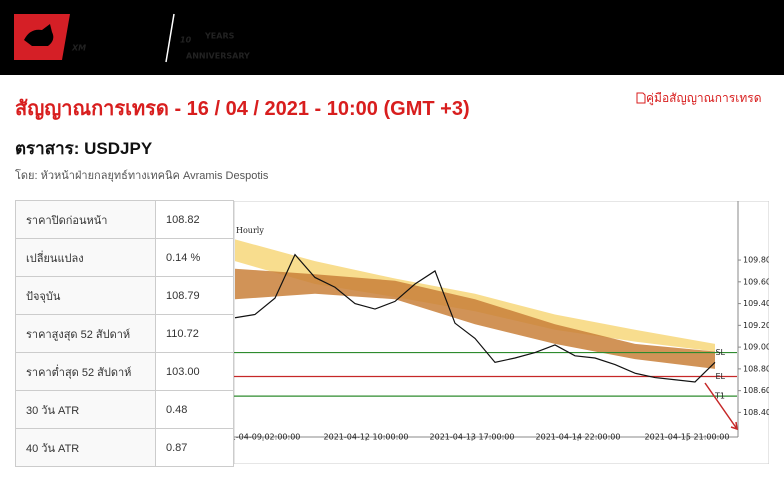 Image resolution: width=784 pixels, height=491 pixels. What do you see at coordinates (84, 148) in the screenshot?
I see `instrument: ตราสาร: USDJPY` at bounding box center [84, 148].